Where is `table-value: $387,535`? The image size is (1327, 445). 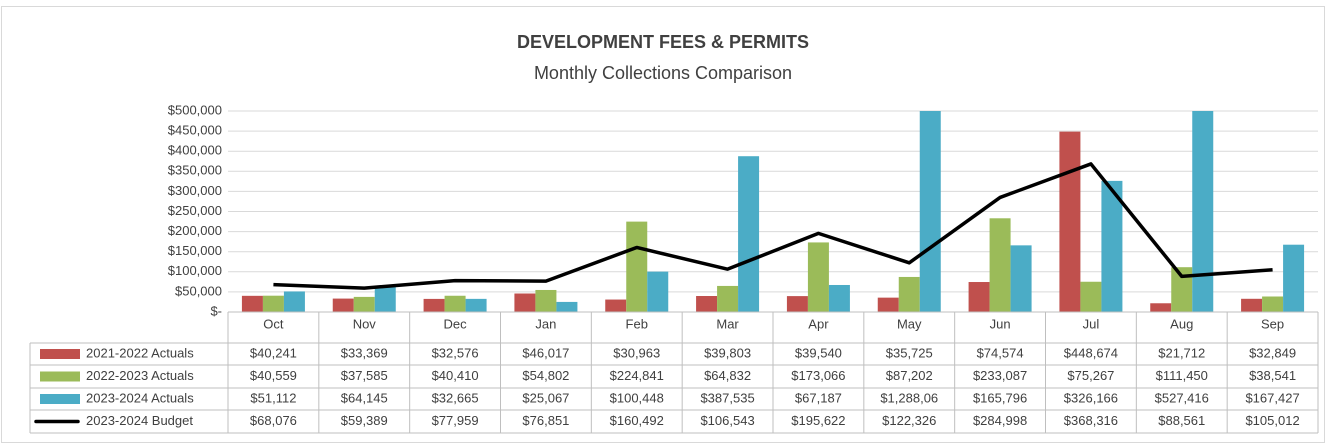 table-value: $387,535 is located at coordinates (727, 397).